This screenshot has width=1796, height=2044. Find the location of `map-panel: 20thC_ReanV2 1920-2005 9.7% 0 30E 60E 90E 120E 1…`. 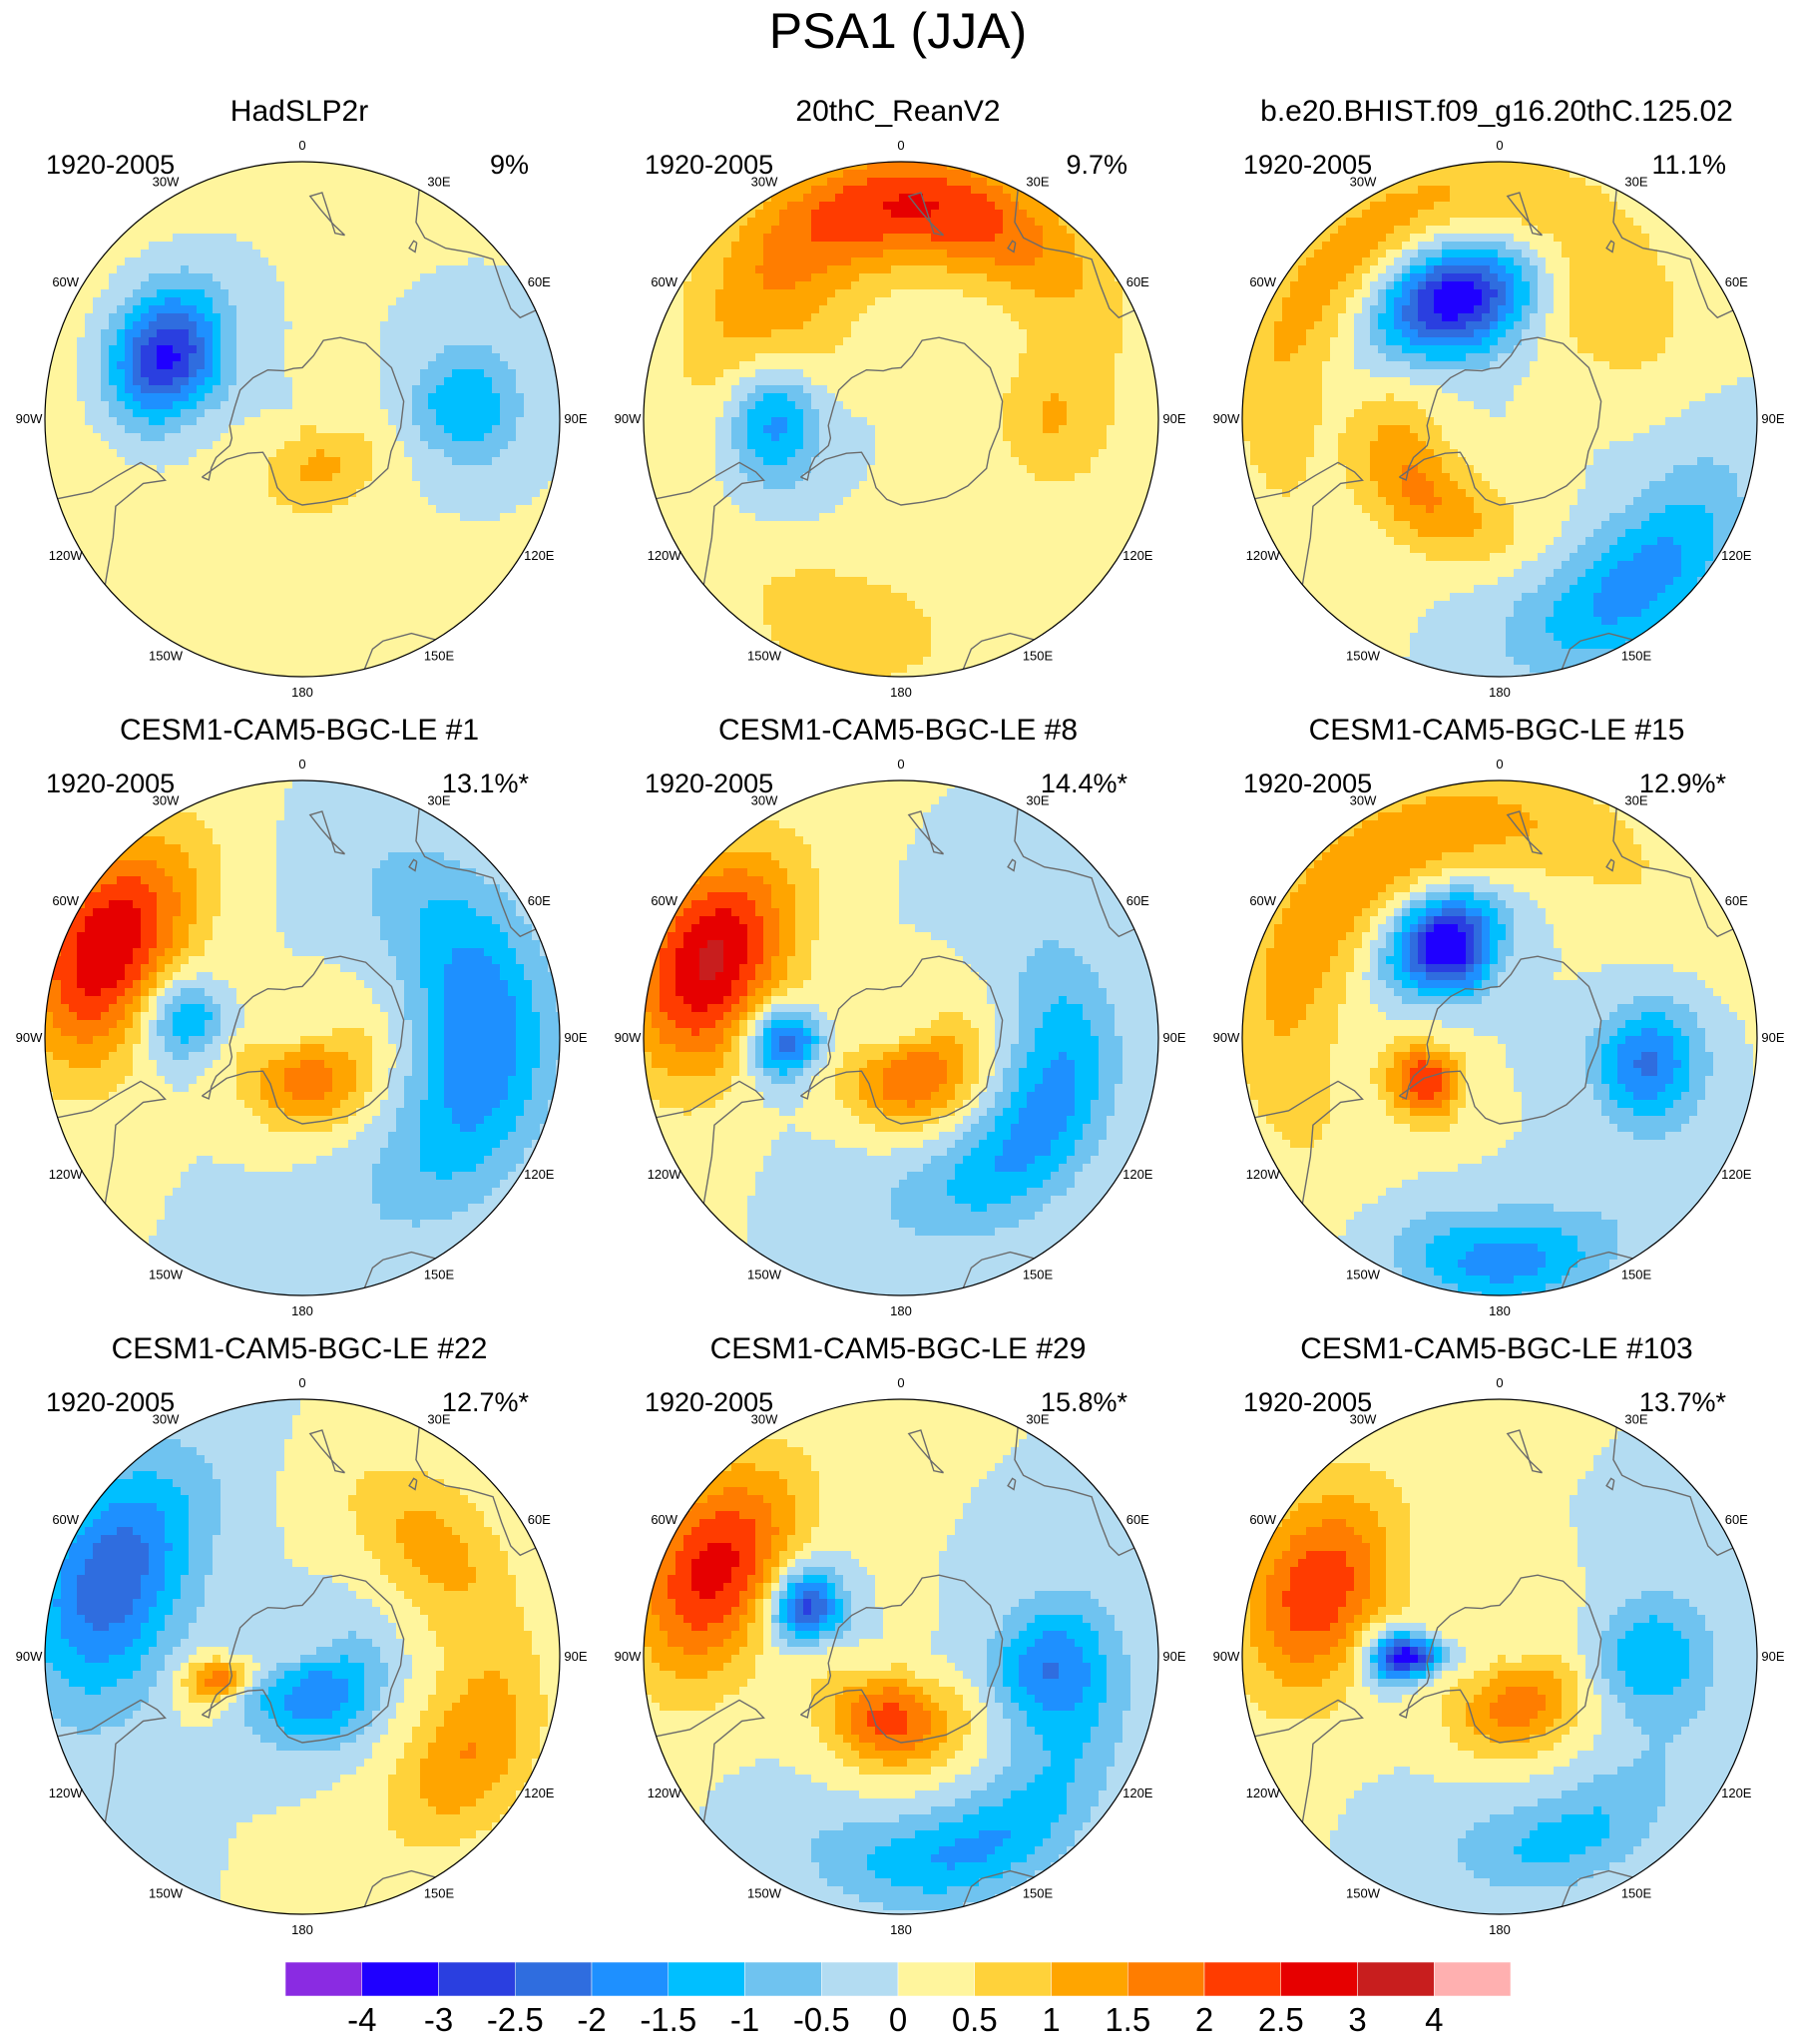

map-panel: 20thC_ReanV2 1920-2005 9.7% 0 30E 60E 90E 120E 1… is located at coordinates (898, 404).